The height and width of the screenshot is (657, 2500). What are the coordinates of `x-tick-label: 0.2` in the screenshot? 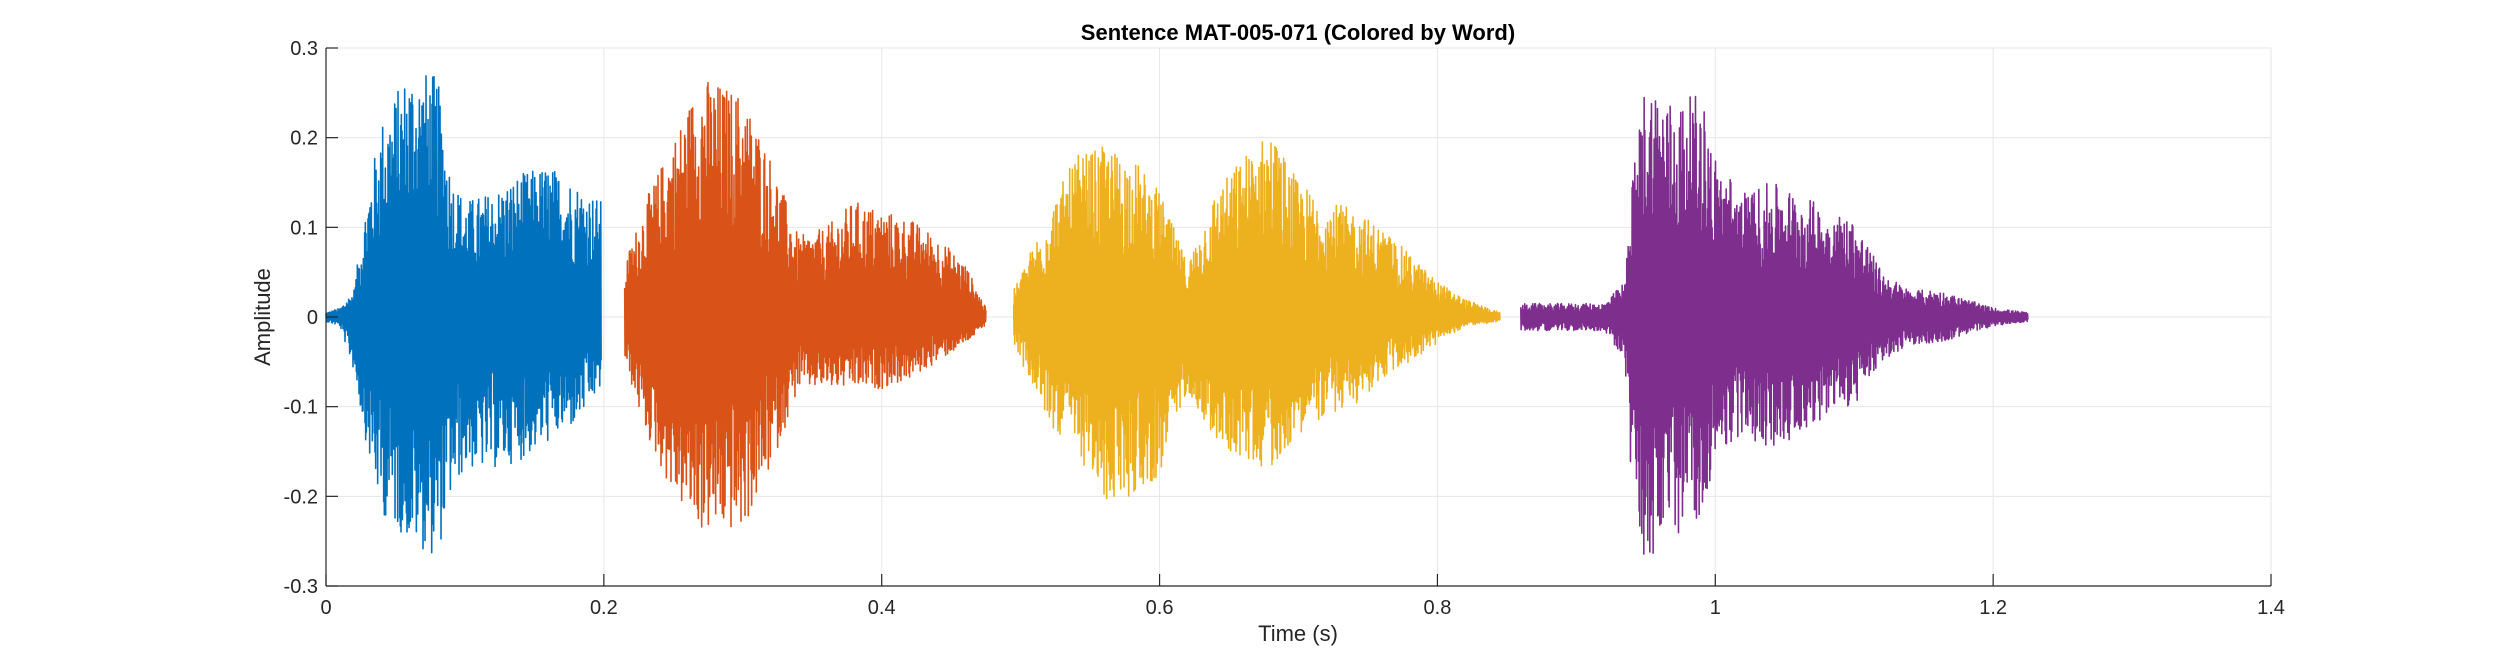 It's located at (604, 608).